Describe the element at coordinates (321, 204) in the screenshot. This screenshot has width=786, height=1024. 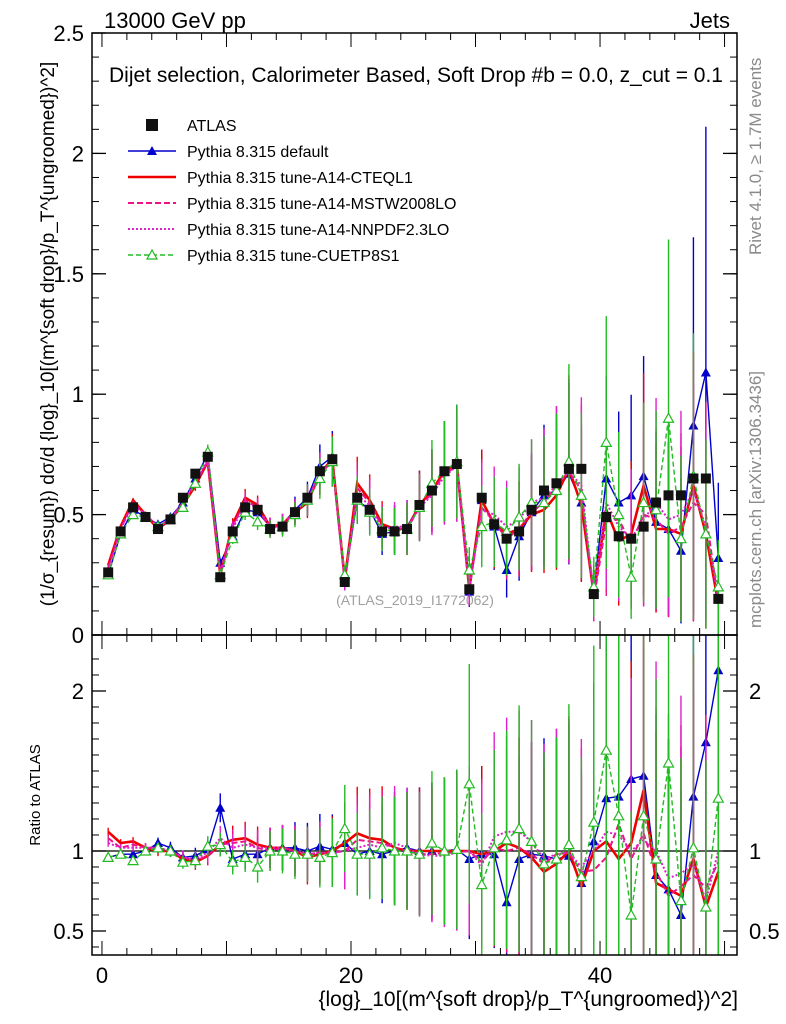
I see `legend-label: Pythia 8.315 tune-A14-MSTW2008LO` at that location.